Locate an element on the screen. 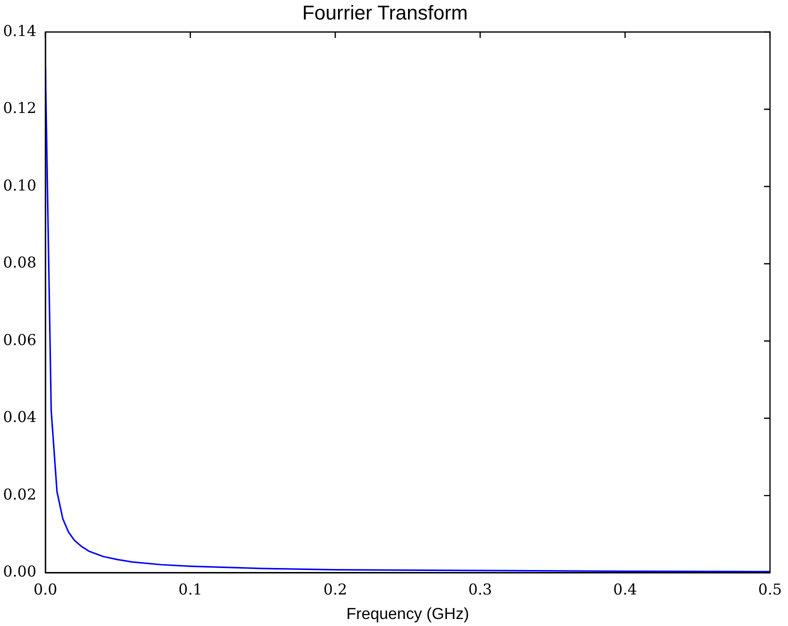  x-tick-label: 0.2 is located at coordinates (335, 589).